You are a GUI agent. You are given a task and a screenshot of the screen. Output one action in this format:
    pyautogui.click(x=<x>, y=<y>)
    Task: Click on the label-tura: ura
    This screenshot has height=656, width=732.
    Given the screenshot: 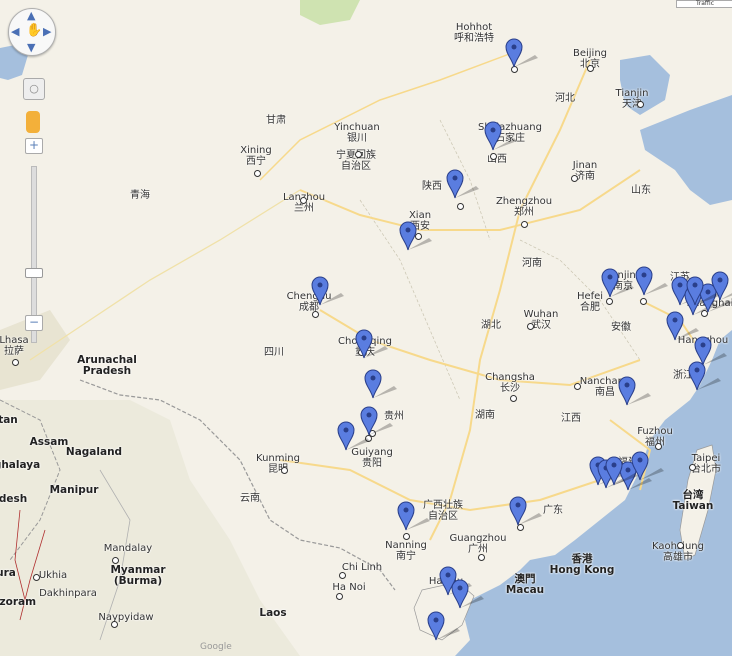 What is the action you would take?
    pyautogui.click(x=8, y=573)
    